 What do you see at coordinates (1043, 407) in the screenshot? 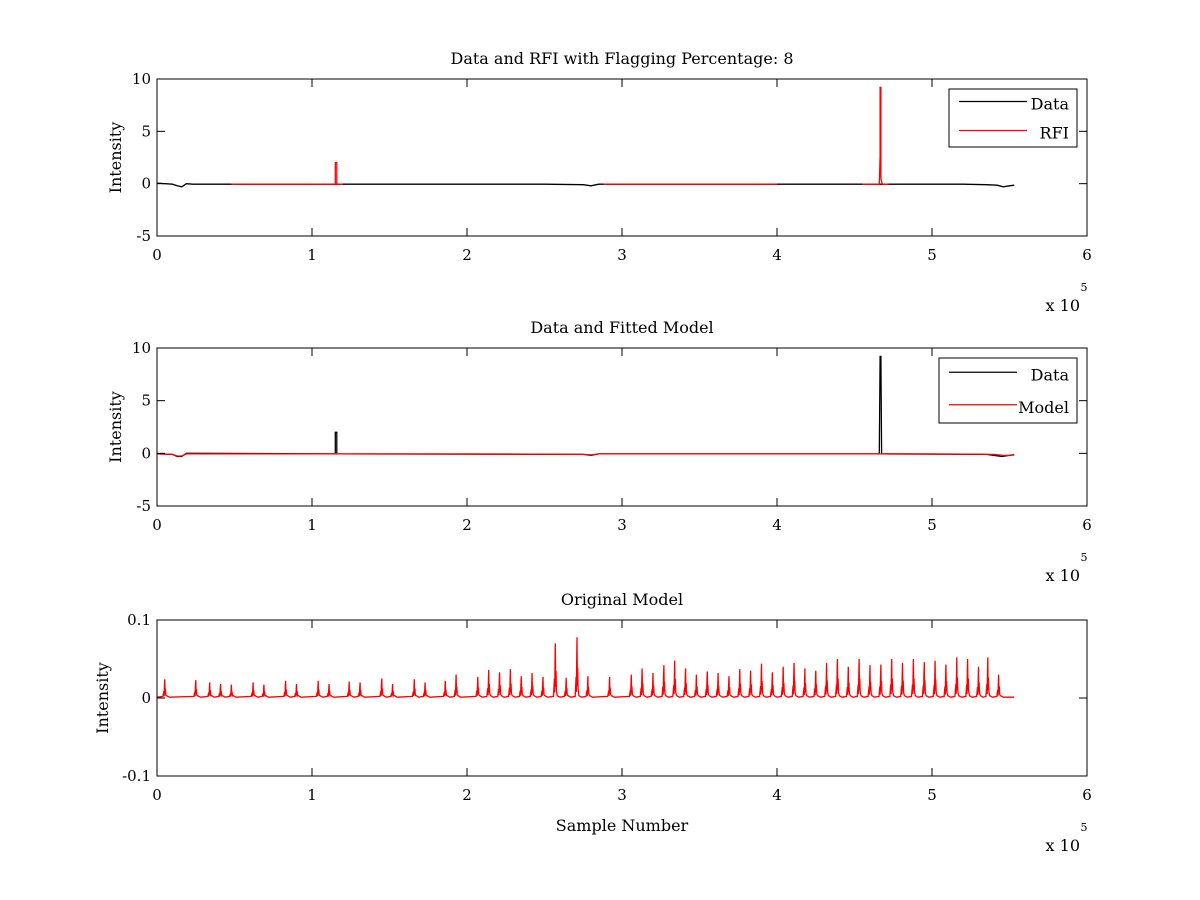
I see `legend-label-model: Model` at bounding box center [1043, 407].